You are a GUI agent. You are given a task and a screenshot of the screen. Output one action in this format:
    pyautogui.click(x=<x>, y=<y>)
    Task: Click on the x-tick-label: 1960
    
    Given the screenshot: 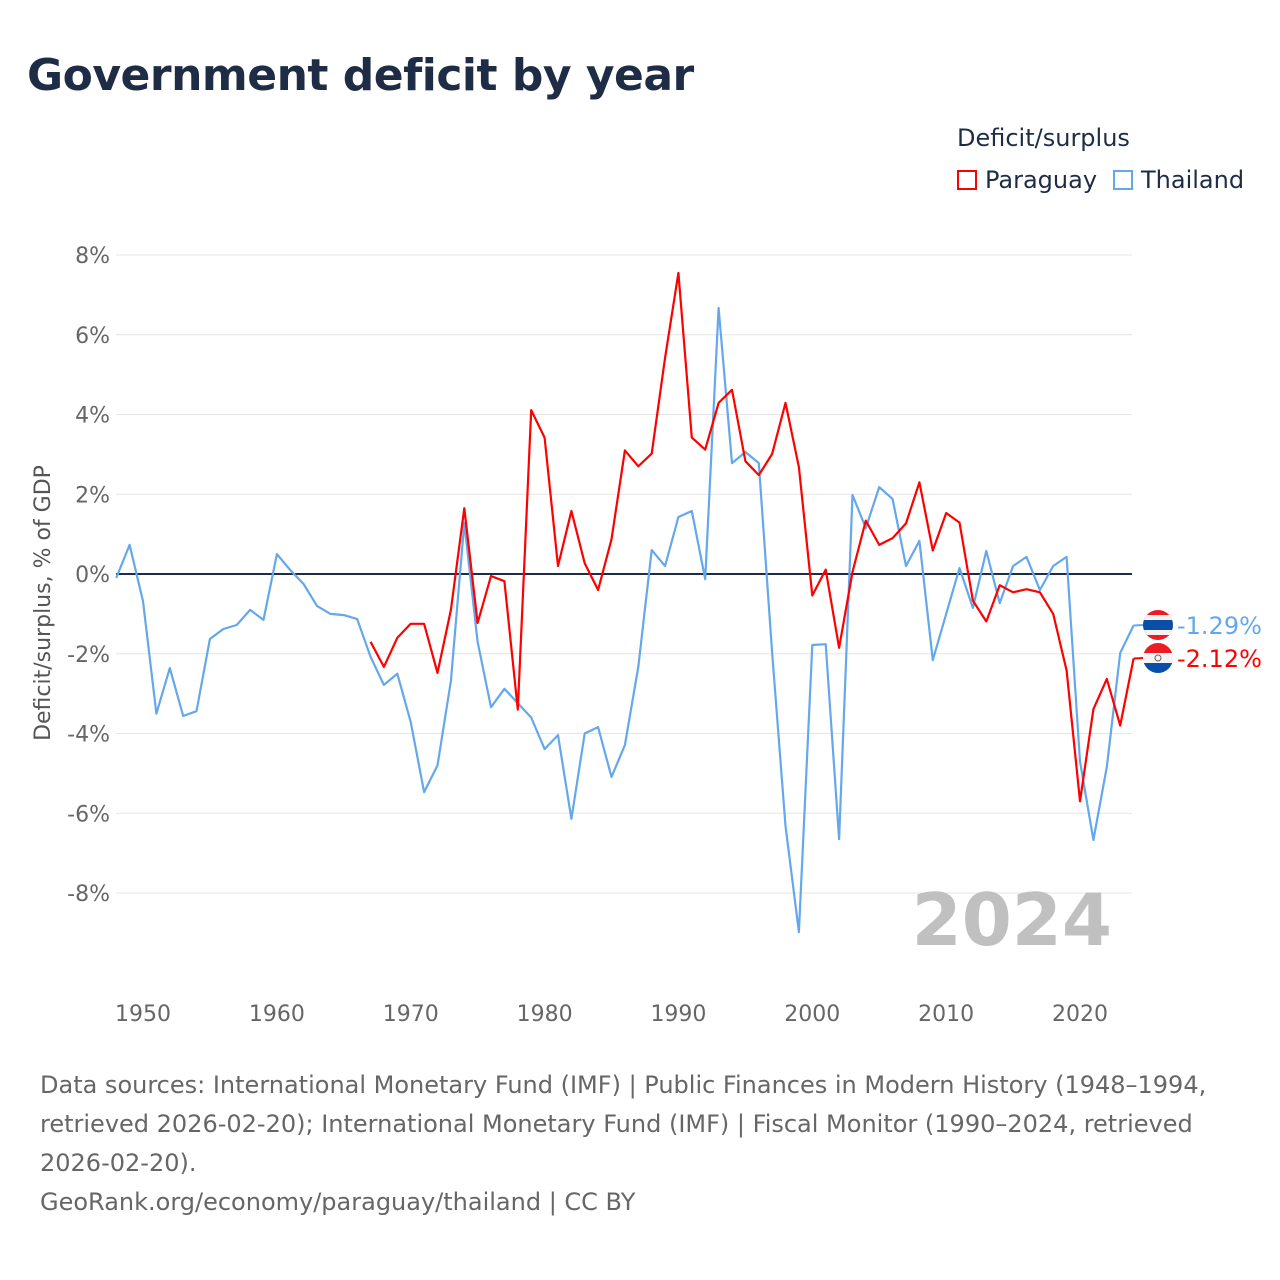 What is the action you would take?
    pyautogui.click(x=277, y=1014)
    